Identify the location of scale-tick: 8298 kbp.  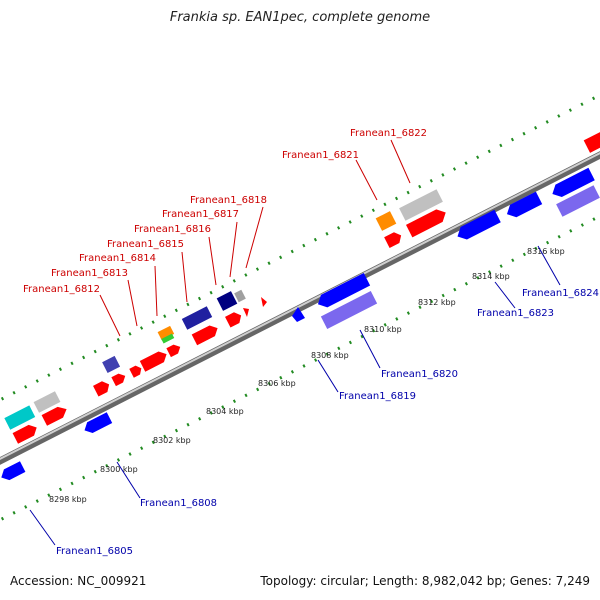
(68, 499).